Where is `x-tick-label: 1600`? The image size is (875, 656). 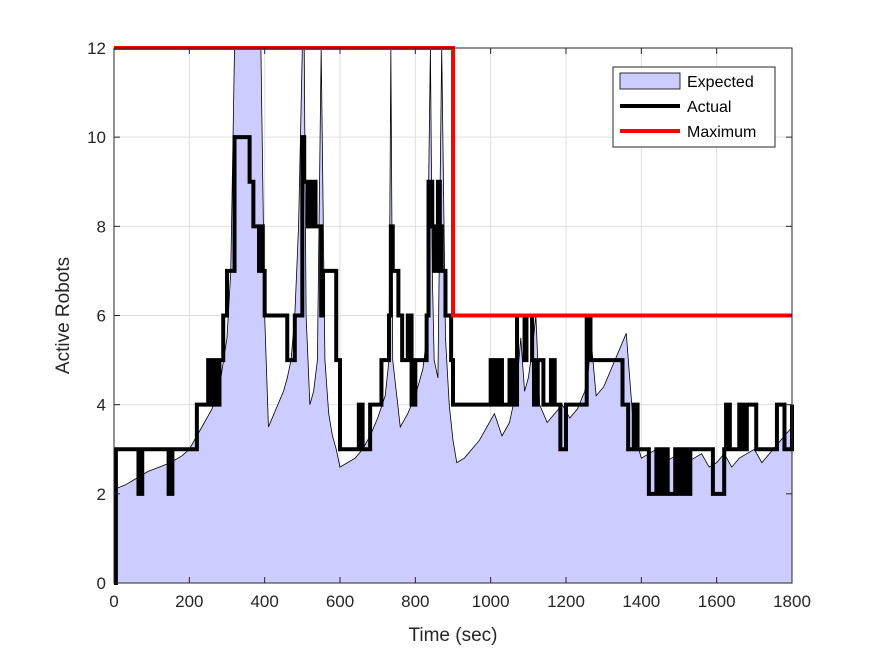 x-tick-label: 1600 is located at coordinates (717, 601).